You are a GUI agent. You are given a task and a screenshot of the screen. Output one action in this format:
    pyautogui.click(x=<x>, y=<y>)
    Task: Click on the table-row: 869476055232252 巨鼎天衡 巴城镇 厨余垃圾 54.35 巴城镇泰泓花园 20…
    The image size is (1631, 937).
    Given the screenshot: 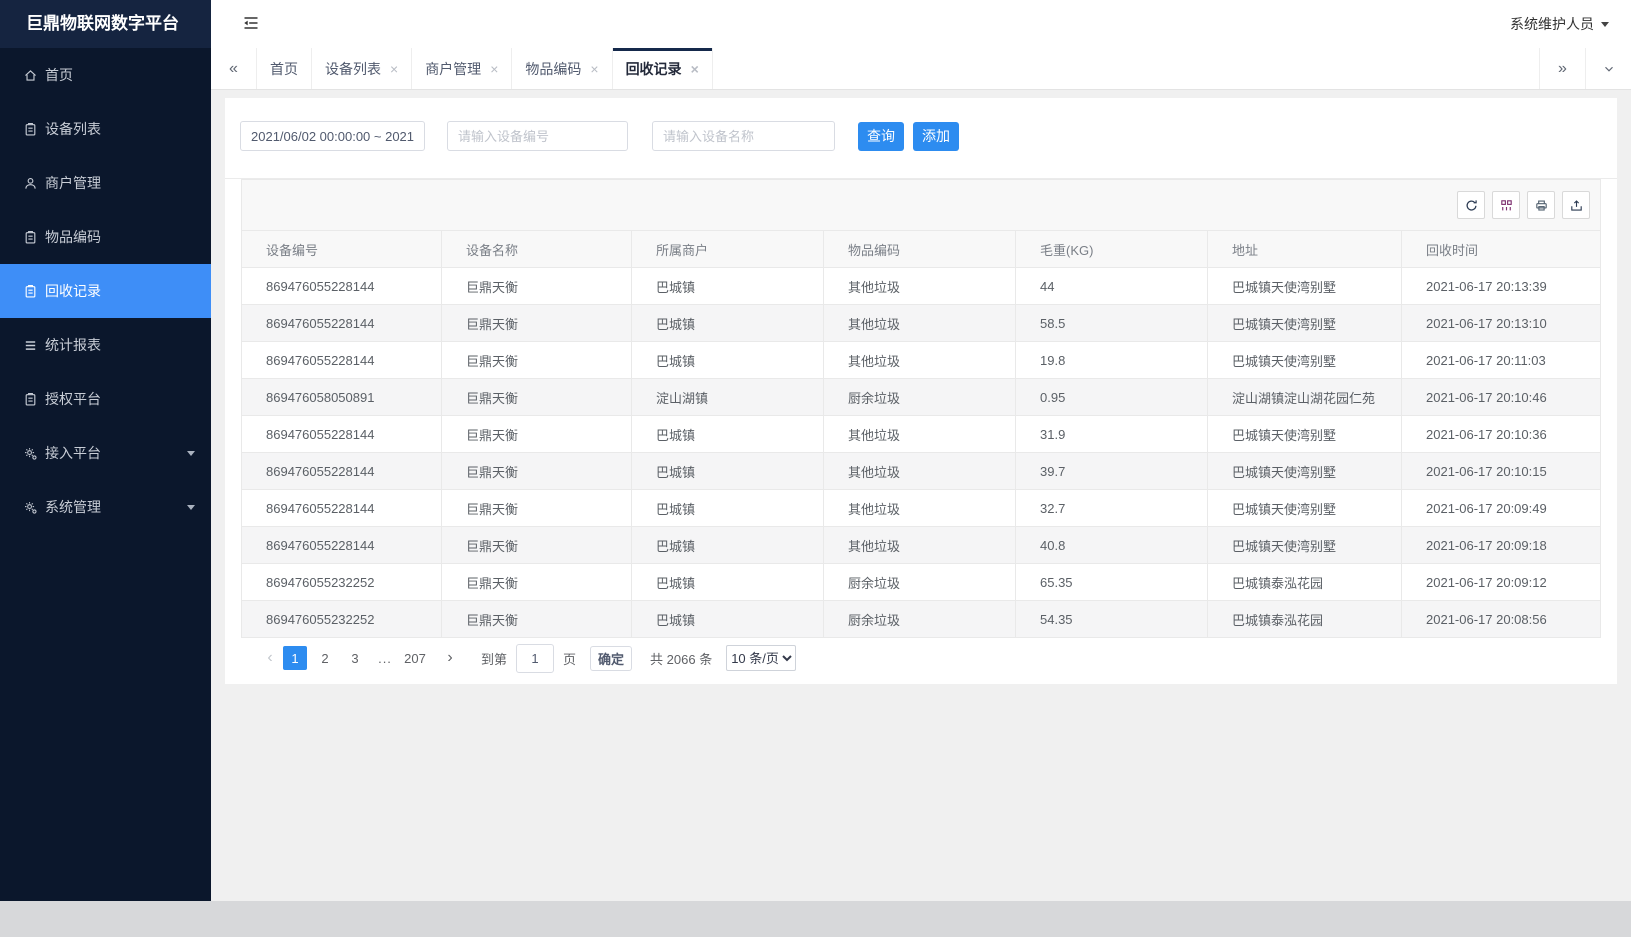 What is the action you would take?
    pyautogui.click(x=921, y=619)
    